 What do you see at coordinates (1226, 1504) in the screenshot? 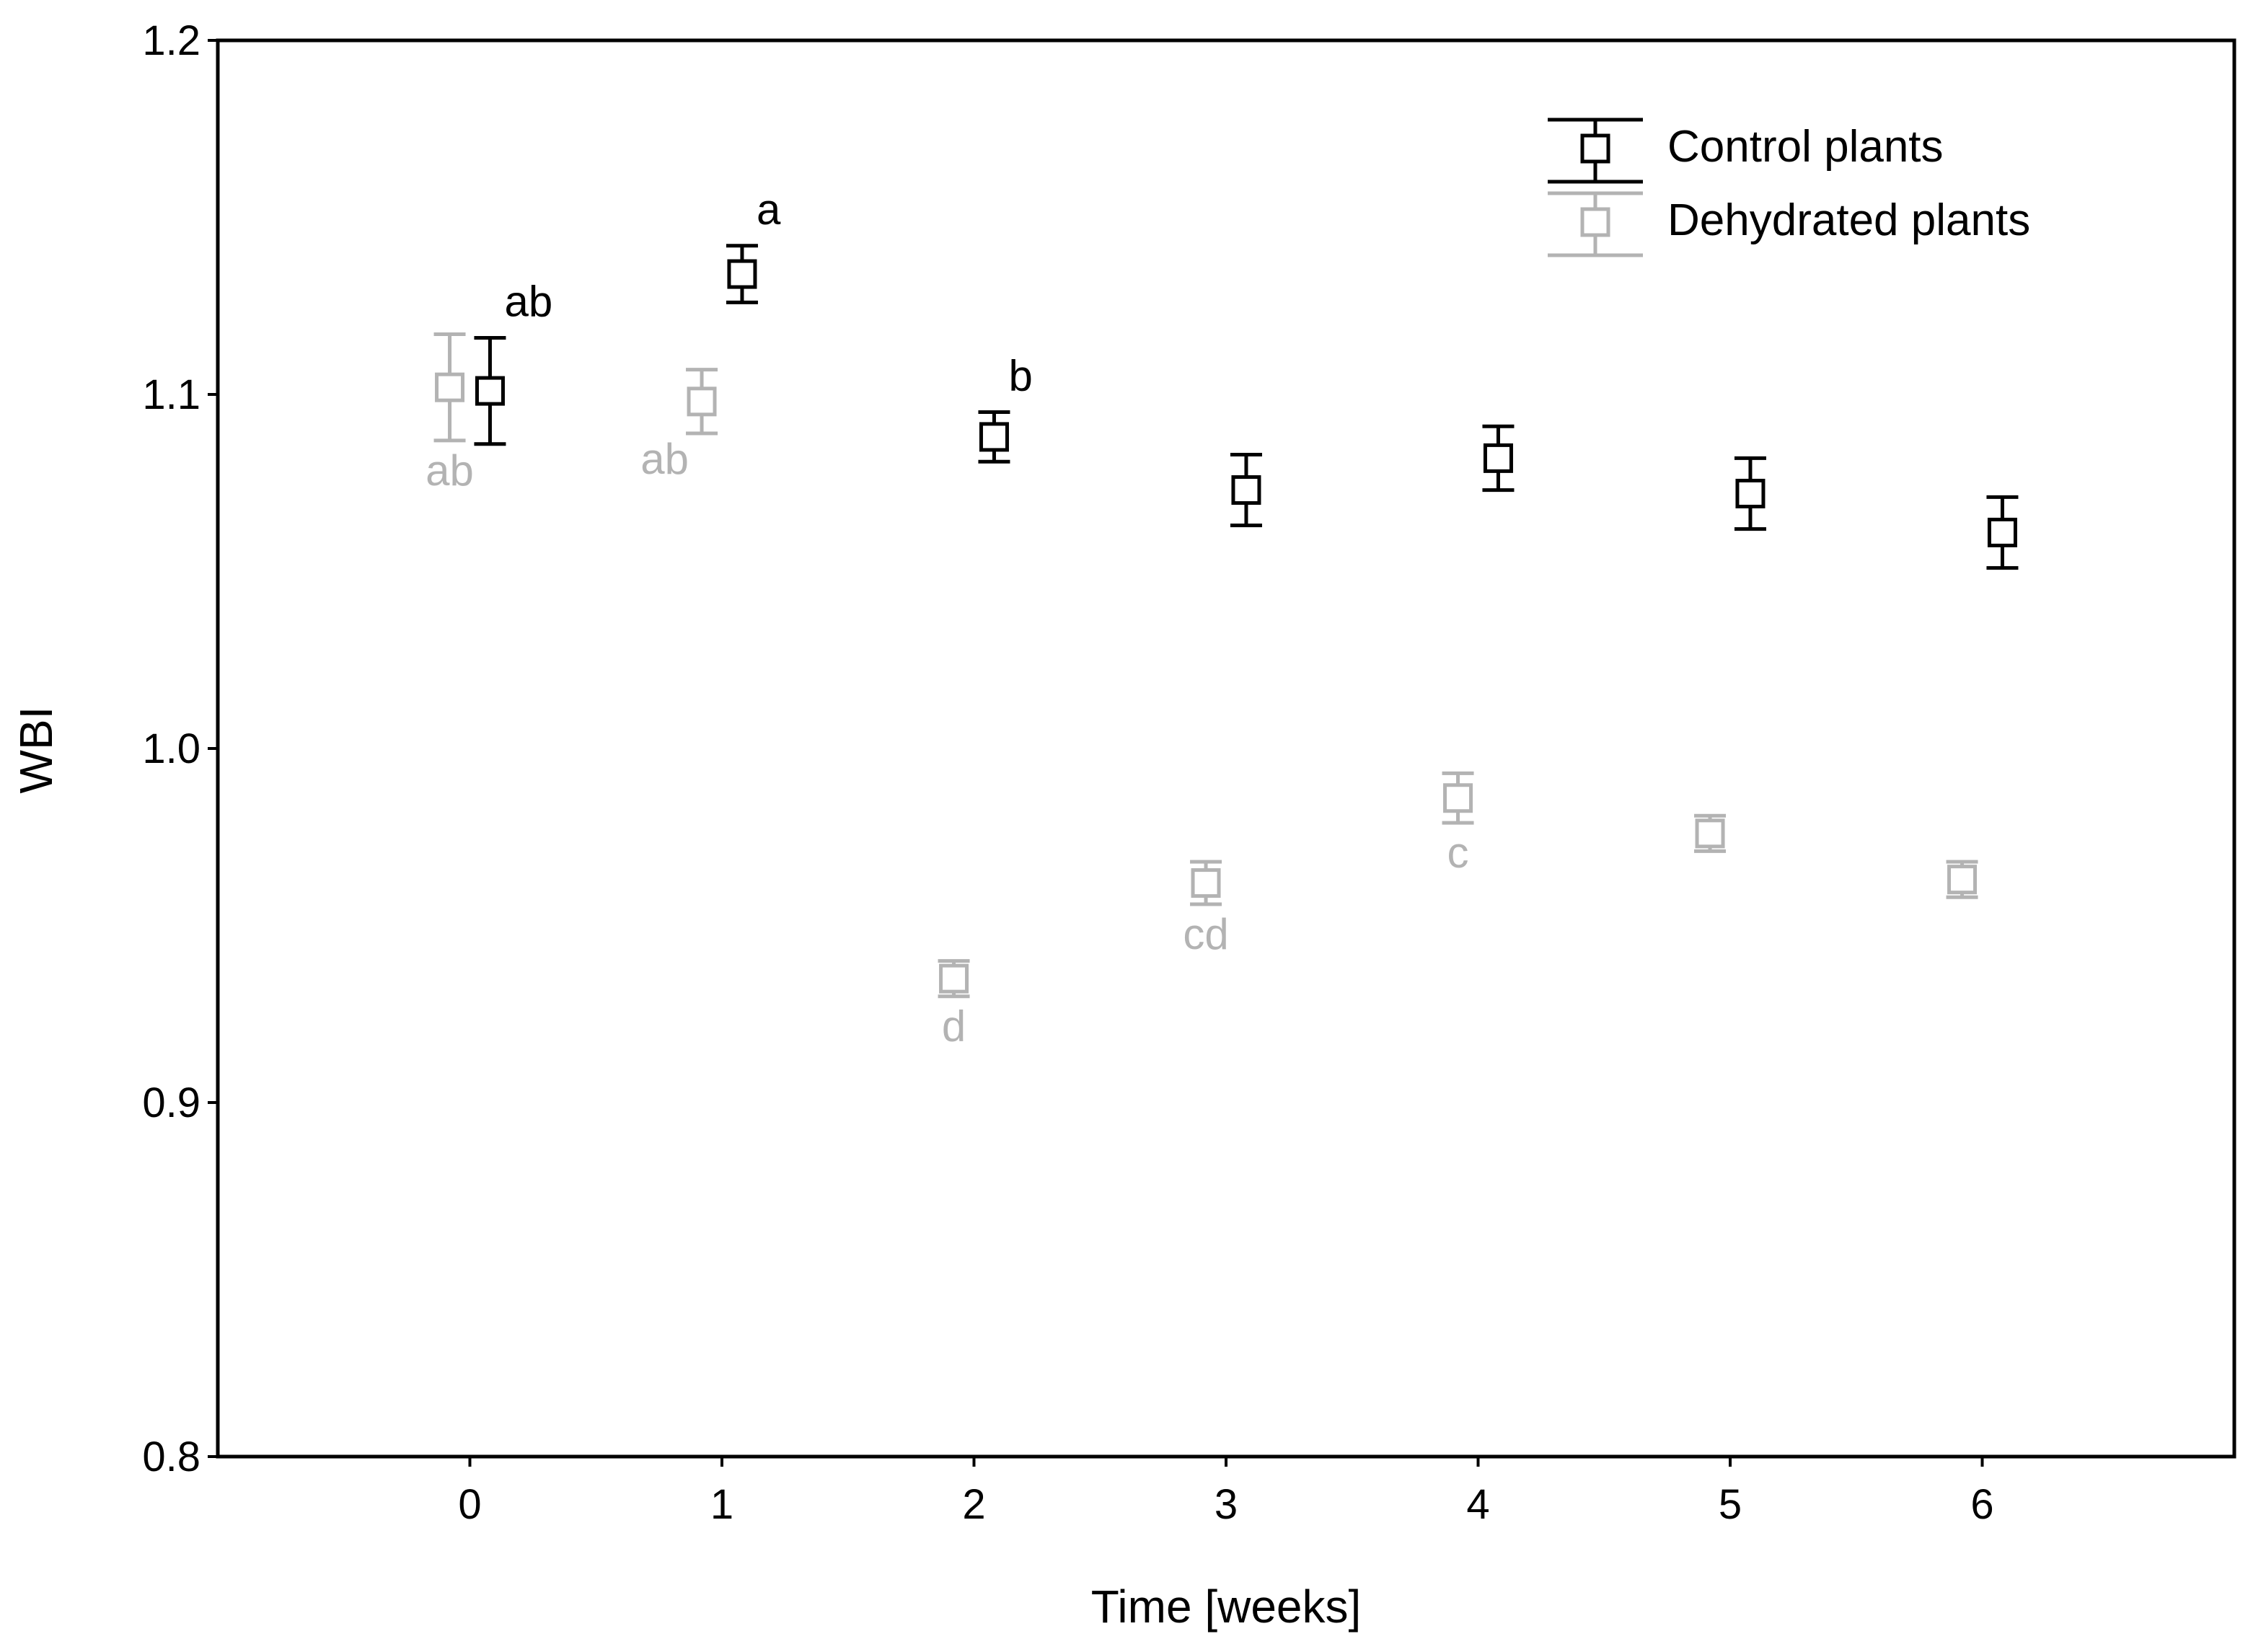
I see `x-tick-label: 3` at bounding box center [1226, 1504].